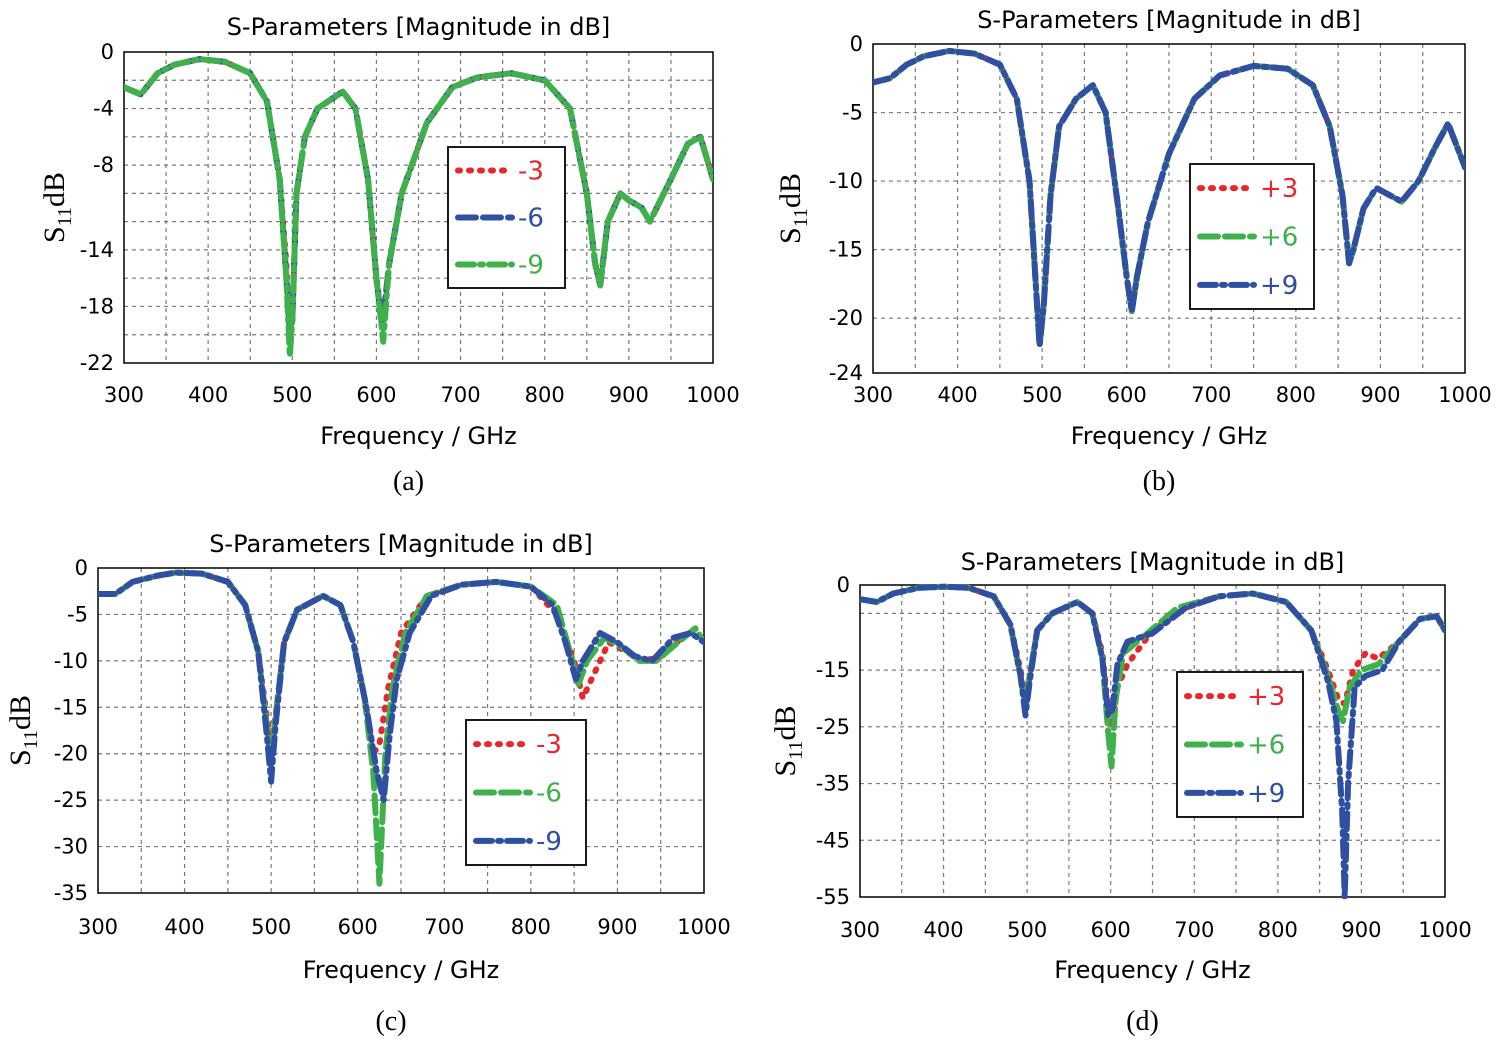 This screenshot has width=1500, height=1043. What do you see at coordinates (833, 897) in the screenshot?
I see `y-tick-label: -55` at bounding box center [833, 897].